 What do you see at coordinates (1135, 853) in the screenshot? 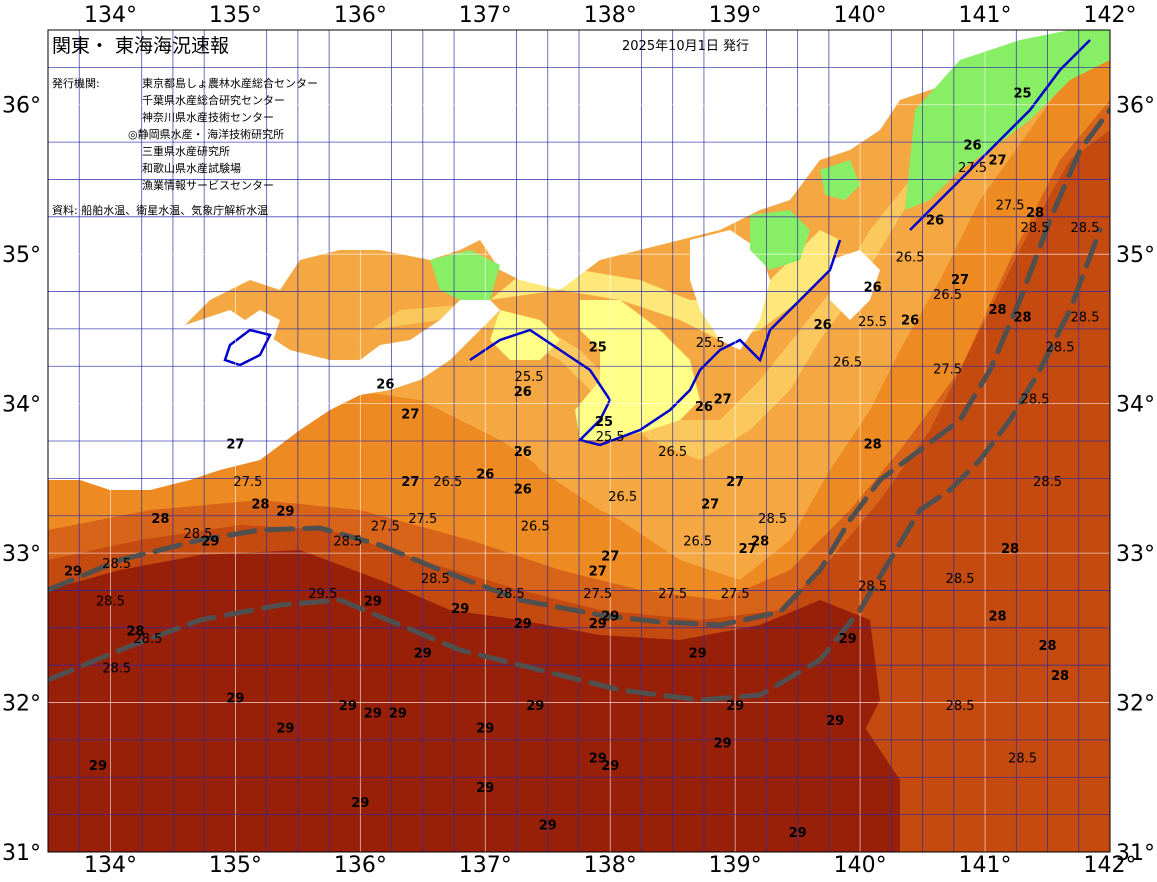
I see `lat-label-right: 31°` at bounding box center [1135, 853].